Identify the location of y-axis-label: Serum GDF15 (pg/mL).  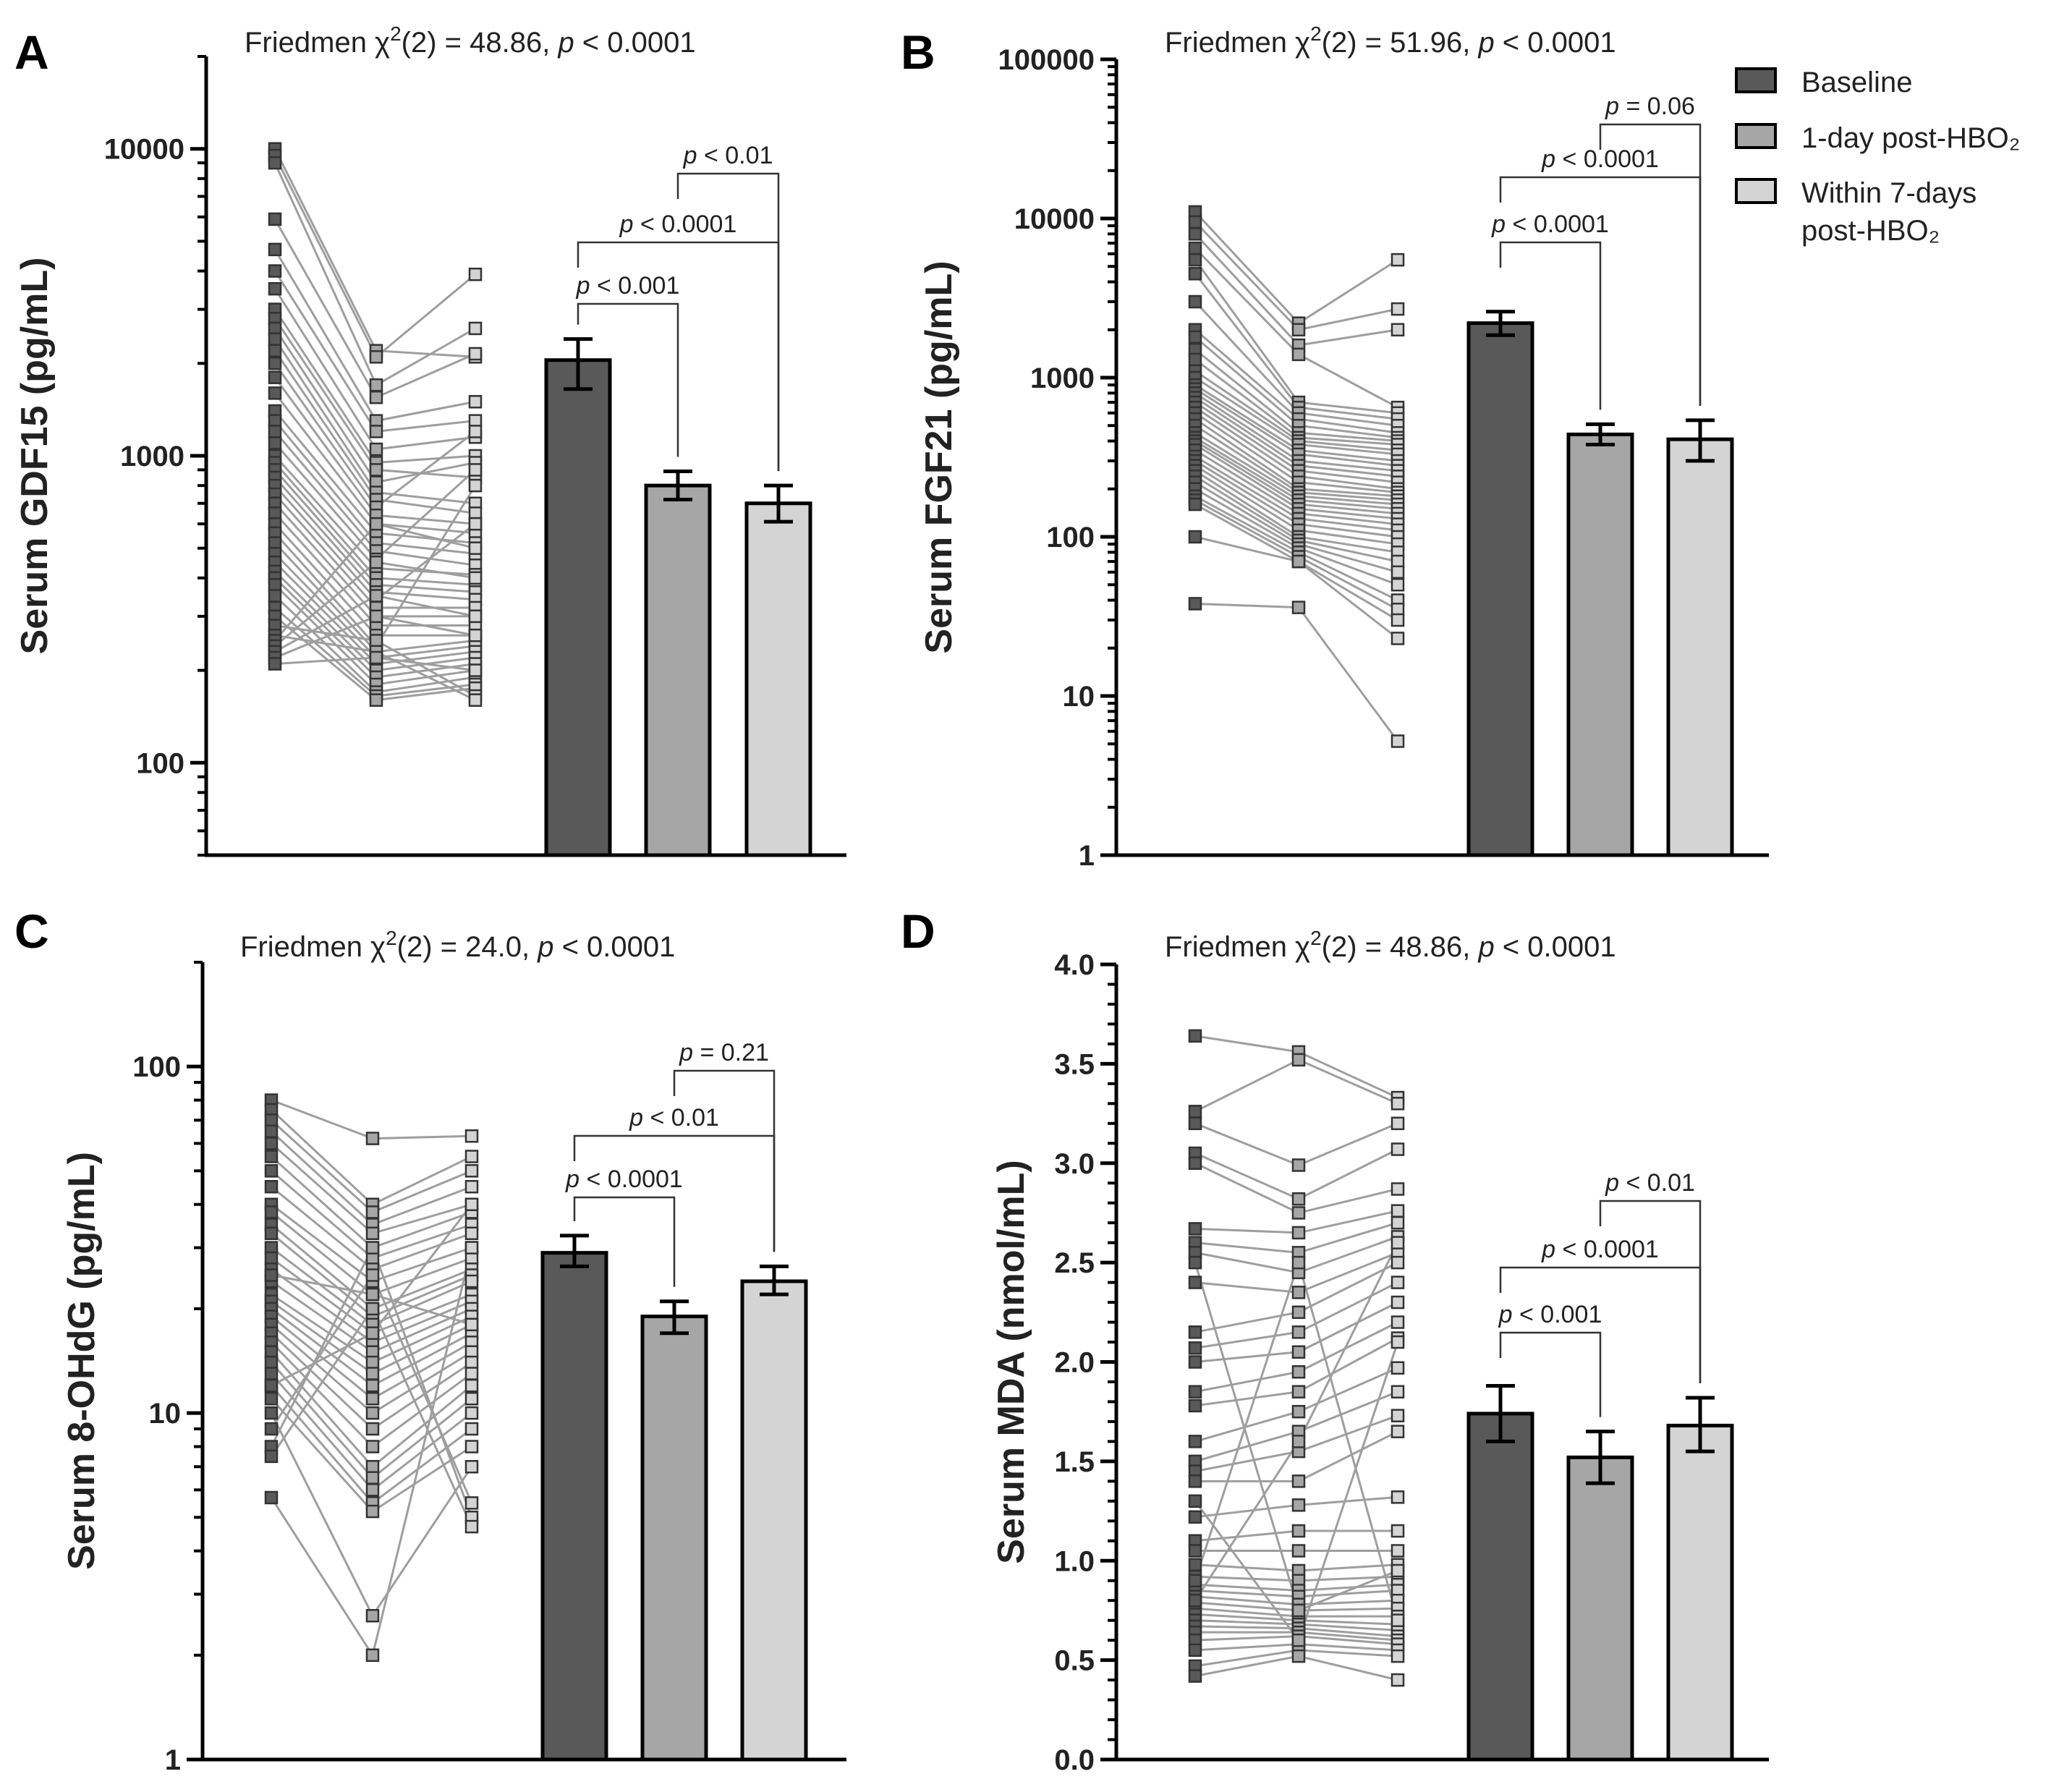
(35, 456).